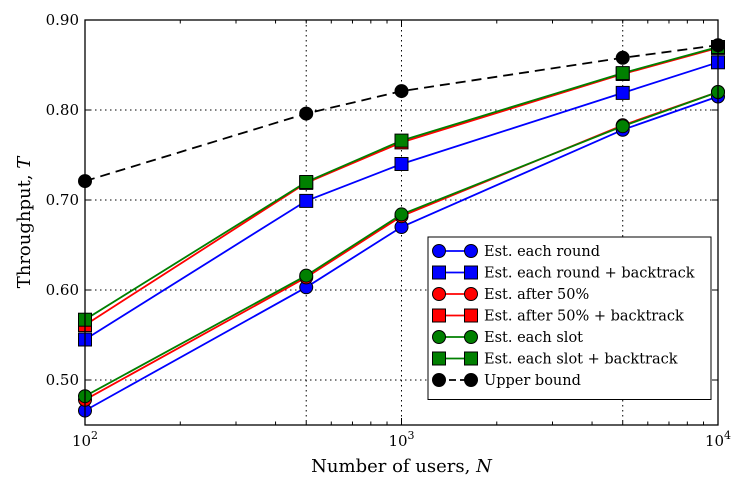  I want to click on legend-label: Est. each round + backtrack, so click(589, 274).